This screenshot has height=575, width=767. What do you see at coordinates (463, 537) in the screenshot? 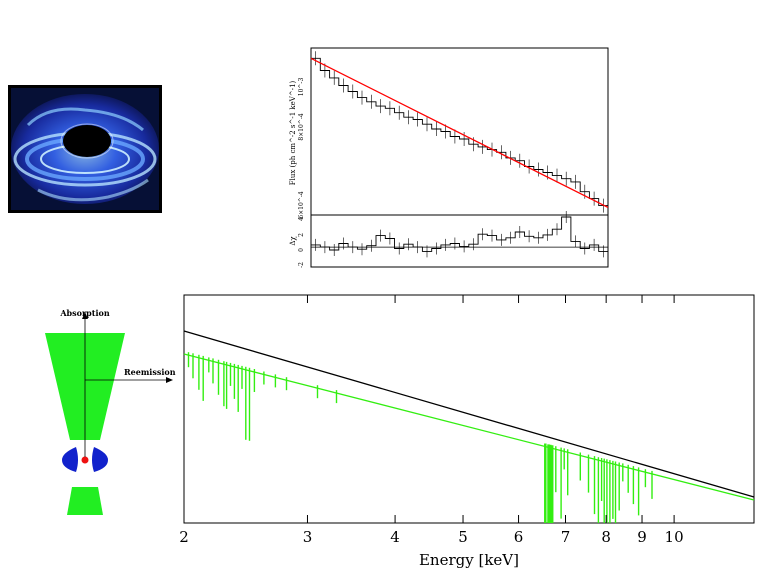
I see `energy-tick-label: 5` at bounding box center [463, 537].